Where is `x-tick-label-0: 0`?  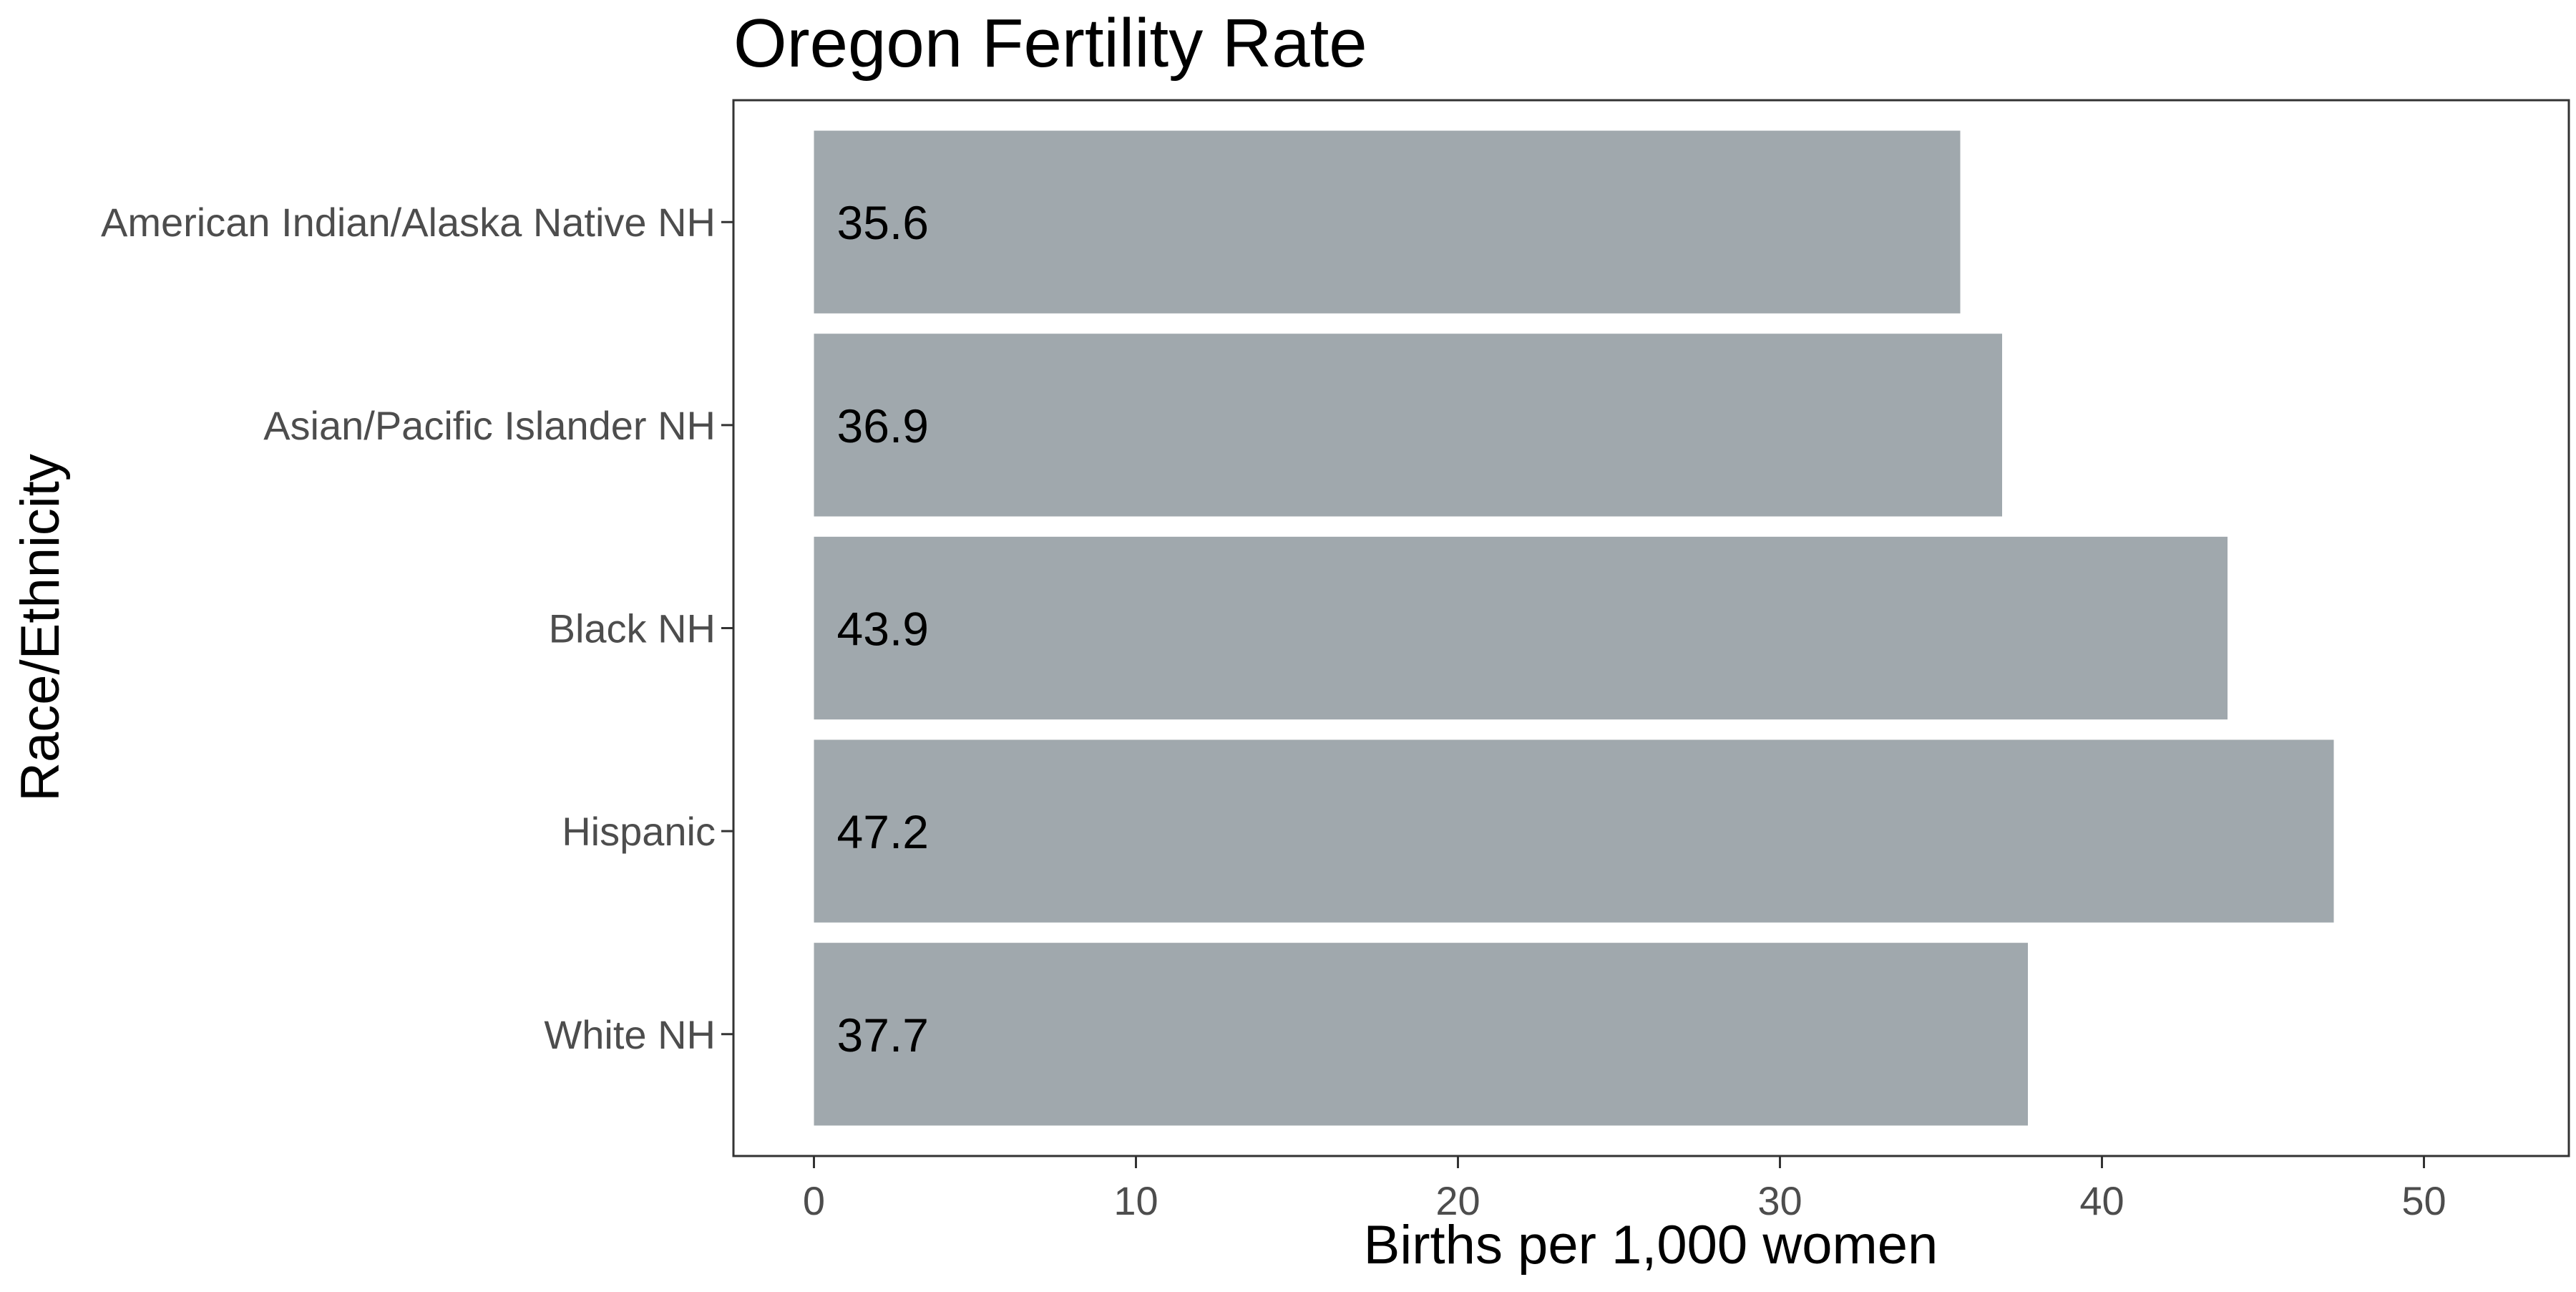
x-tick-label-0: 0 is located at coordinates (814, 1200).